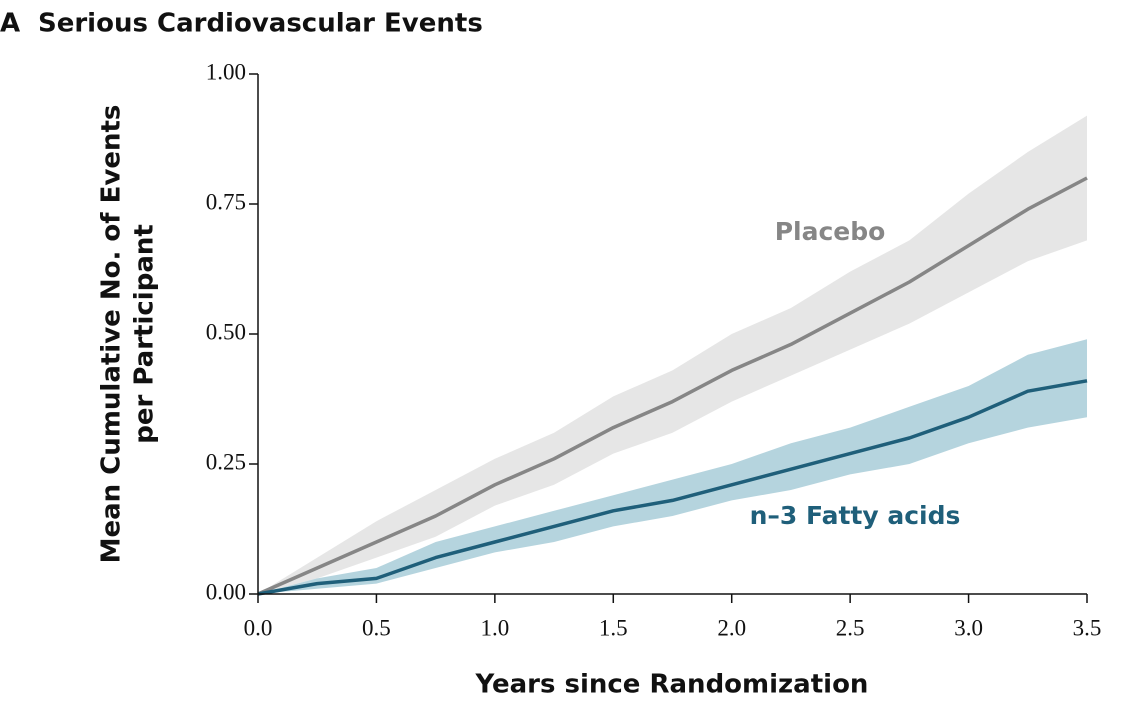  I want to click on x-tick-label: 1.0, so click(494, 627).